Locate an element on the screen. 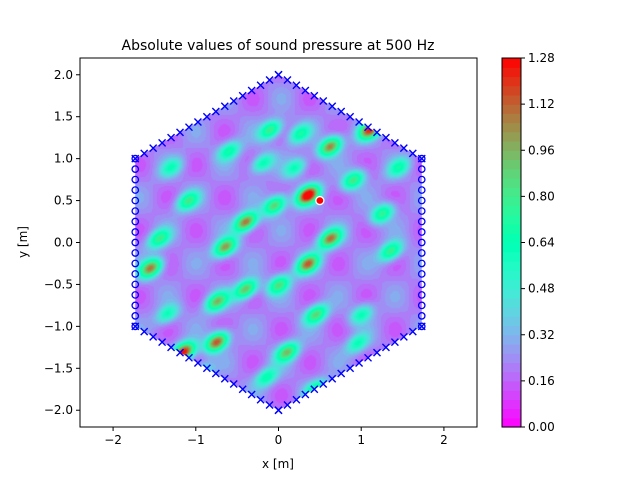 This screenshot has width=640, height=480. colorbar-tick-label: 0.32 is located at coordinates (541, 335).